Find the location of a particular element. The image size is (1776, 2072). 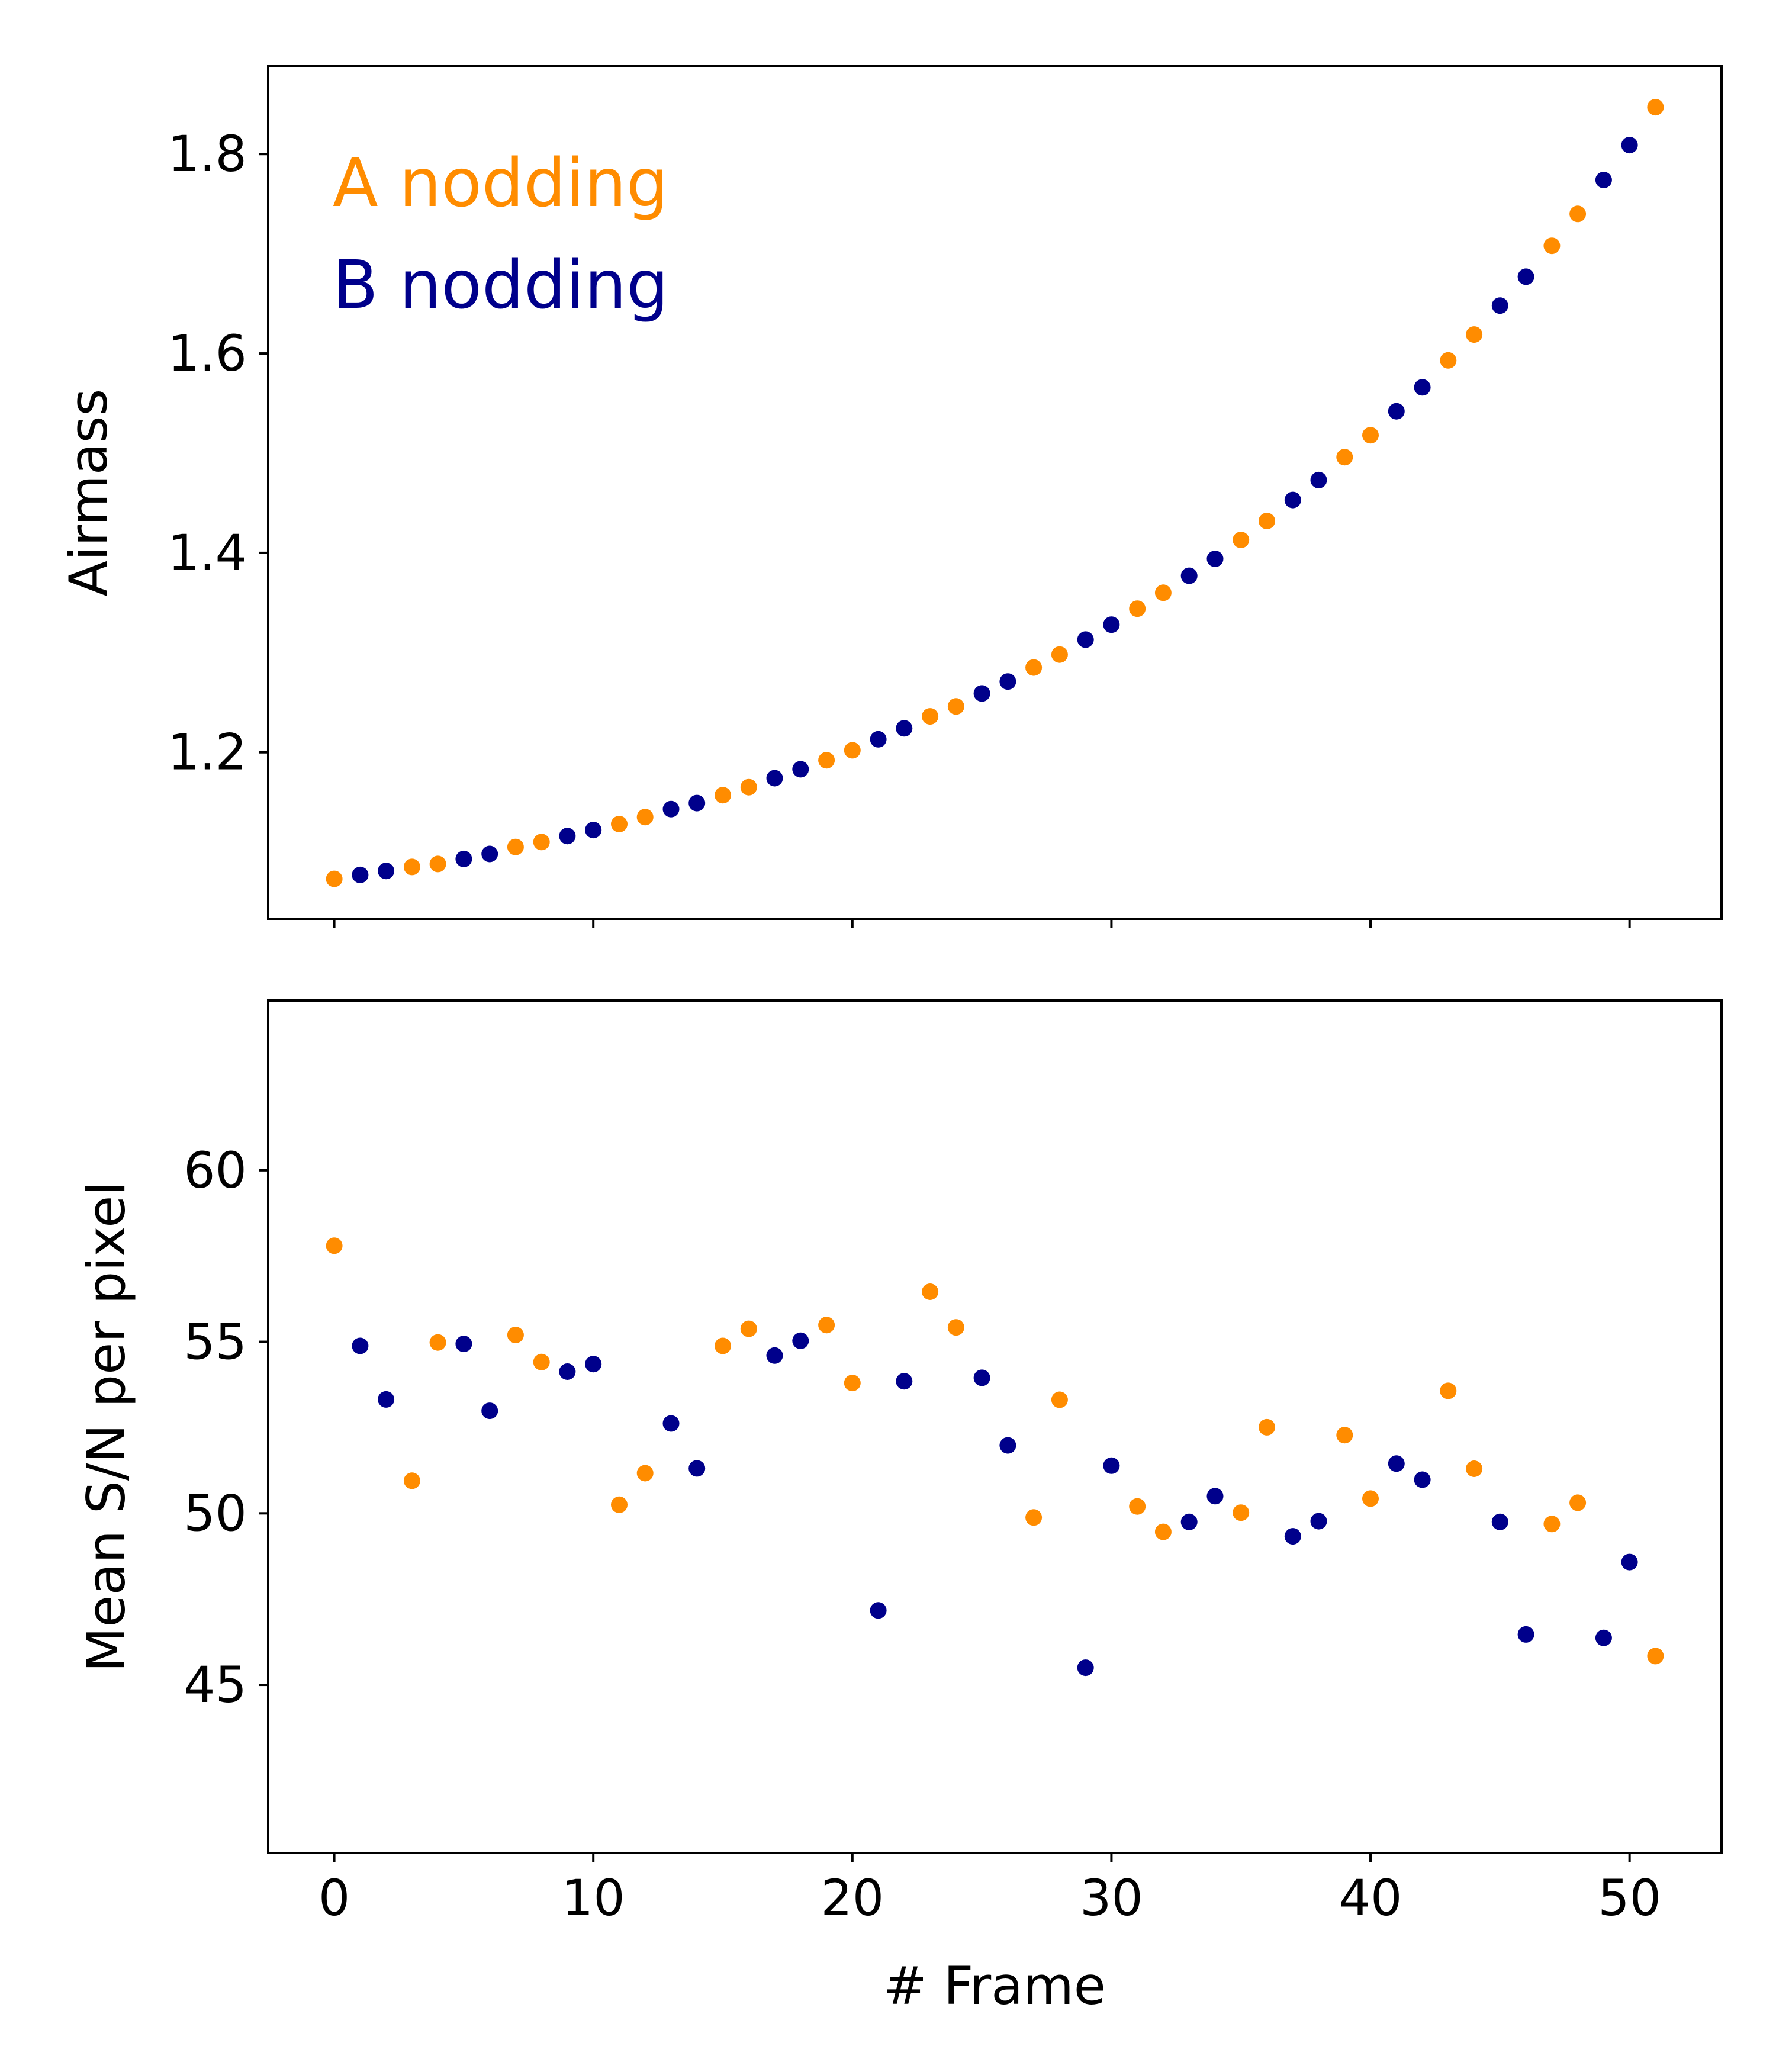

legend: A nodding B nodding is located at coordinates (500, 234).